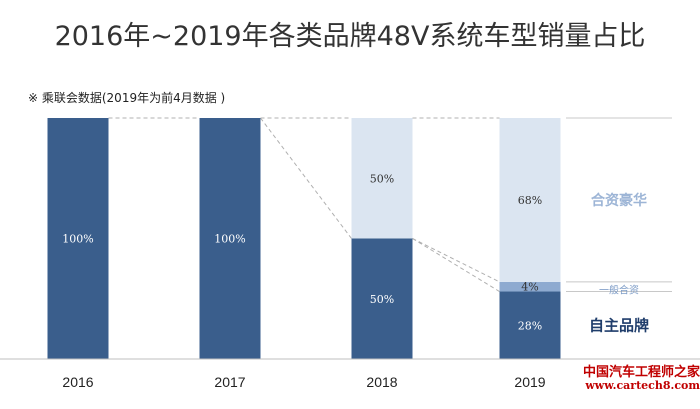 The width and height of the screenshot is (700, 409). What do you see at coordinates (303, 382) in the screenshot?
I see `x-axis-labels: 2016 2017 2018 2019` at bounding box center [303, 382].